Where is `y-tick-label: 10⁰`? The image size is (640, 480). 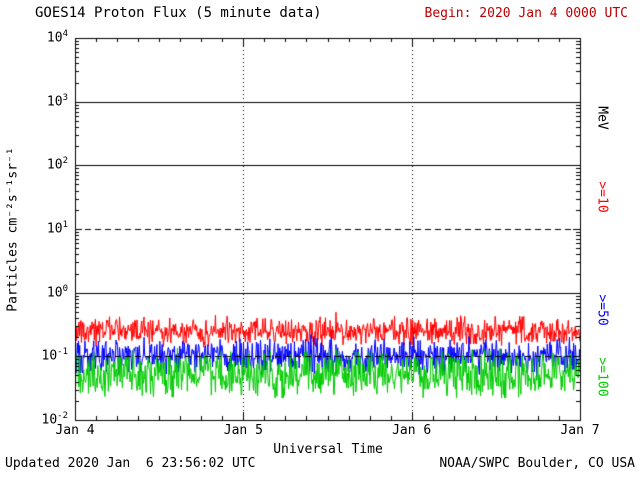
y-tick-label: 10⁰ is located at coordinates (57, 291).